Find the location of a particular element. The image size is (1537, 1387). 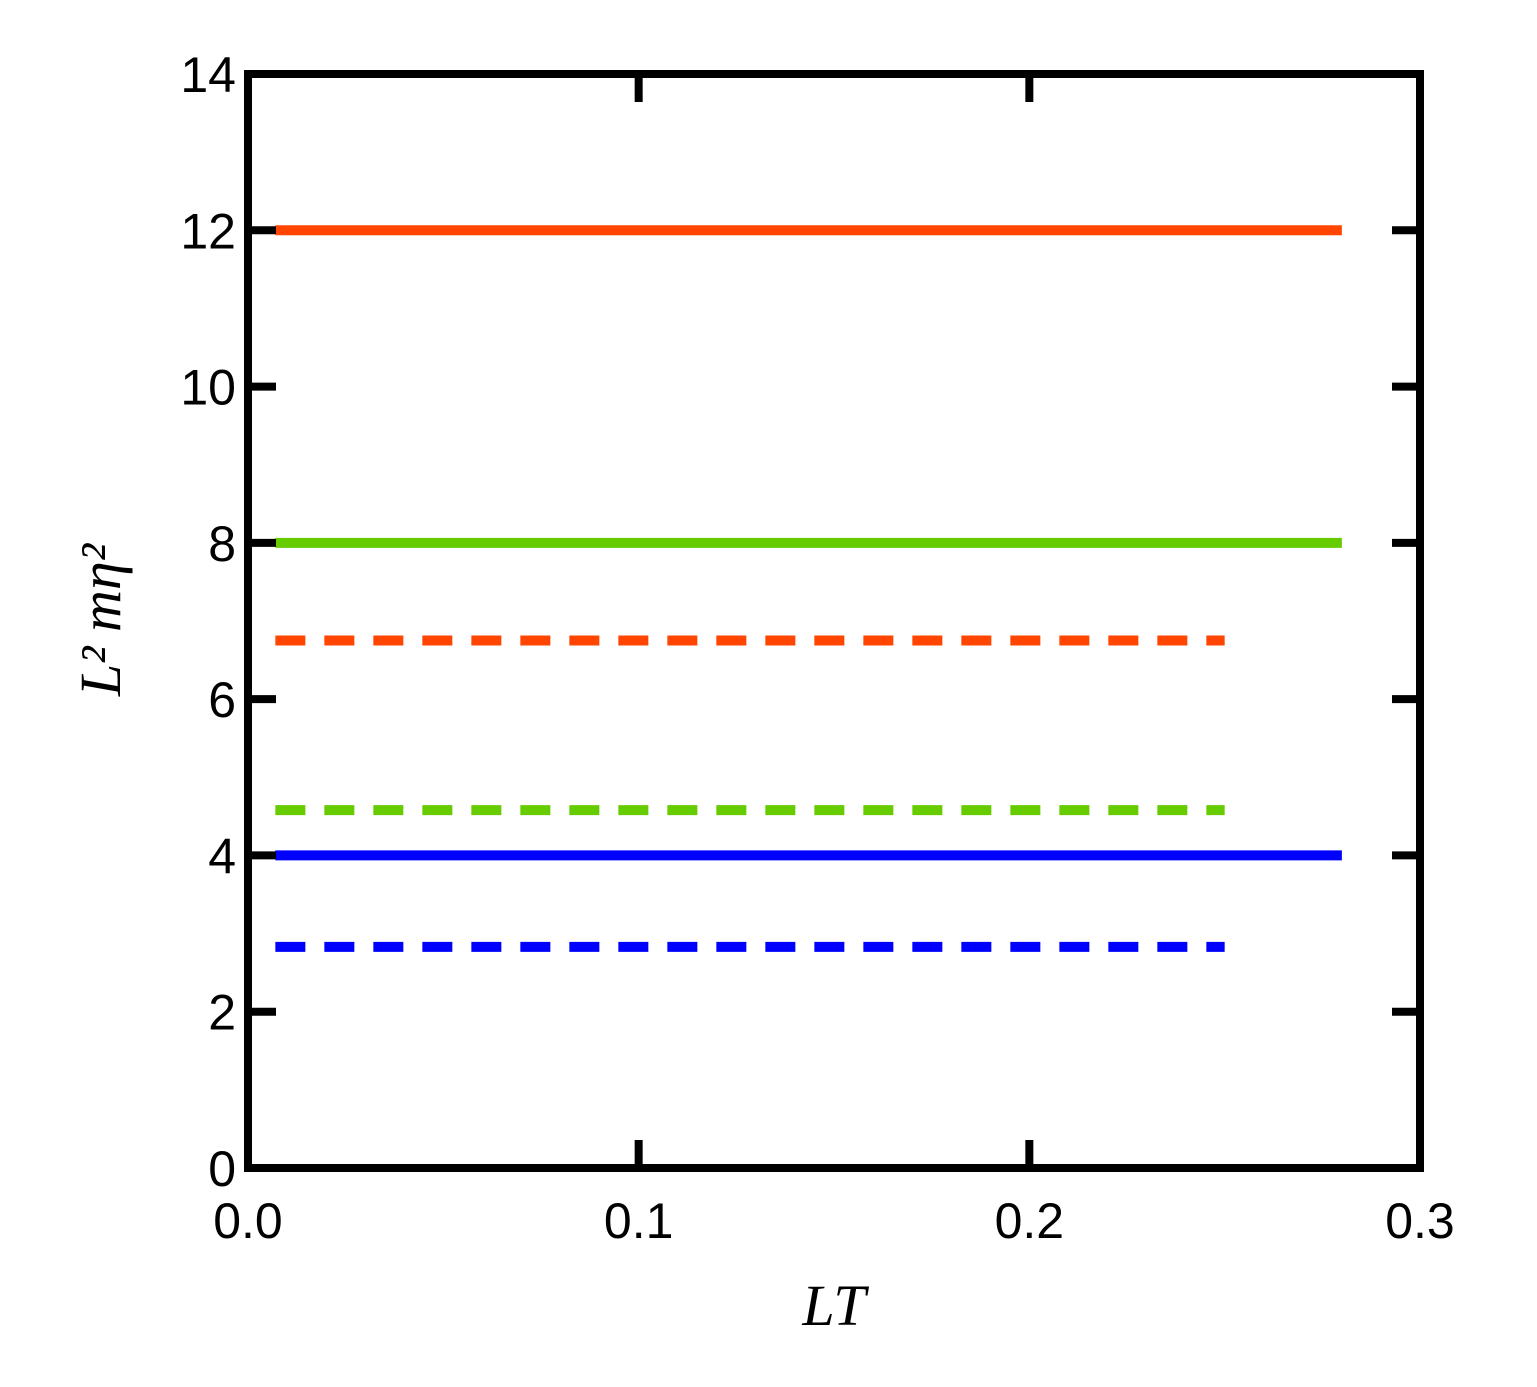

x-axis-title: LT is located at coordinates (835, 1305).